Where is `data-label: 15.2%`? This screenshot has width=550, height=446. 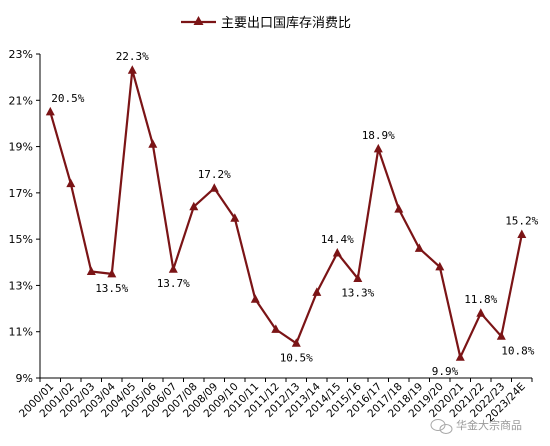
data-label: 15.2% is located at coordinates (521, 221).